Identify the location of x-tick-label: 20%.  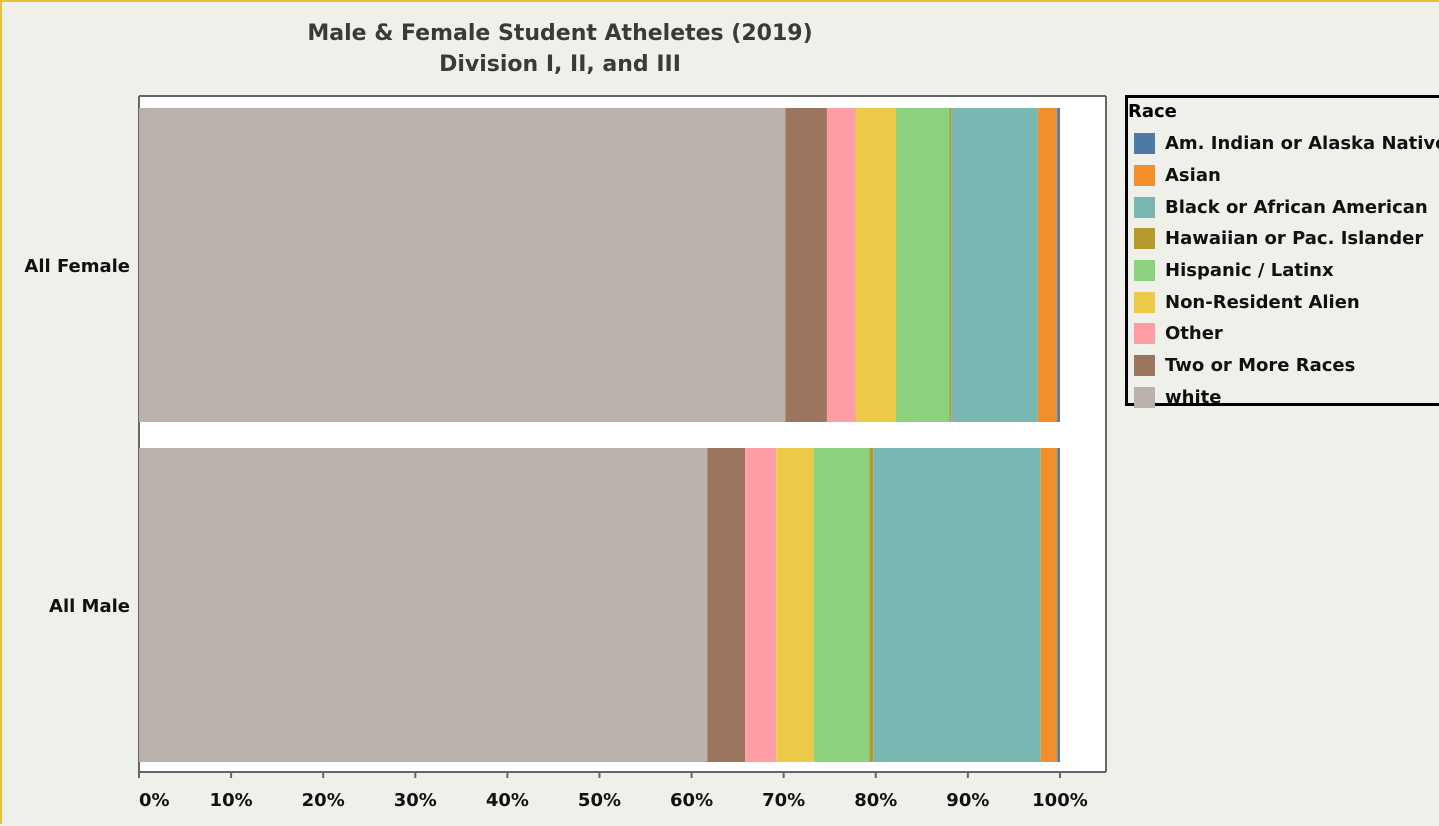
(323, 800).